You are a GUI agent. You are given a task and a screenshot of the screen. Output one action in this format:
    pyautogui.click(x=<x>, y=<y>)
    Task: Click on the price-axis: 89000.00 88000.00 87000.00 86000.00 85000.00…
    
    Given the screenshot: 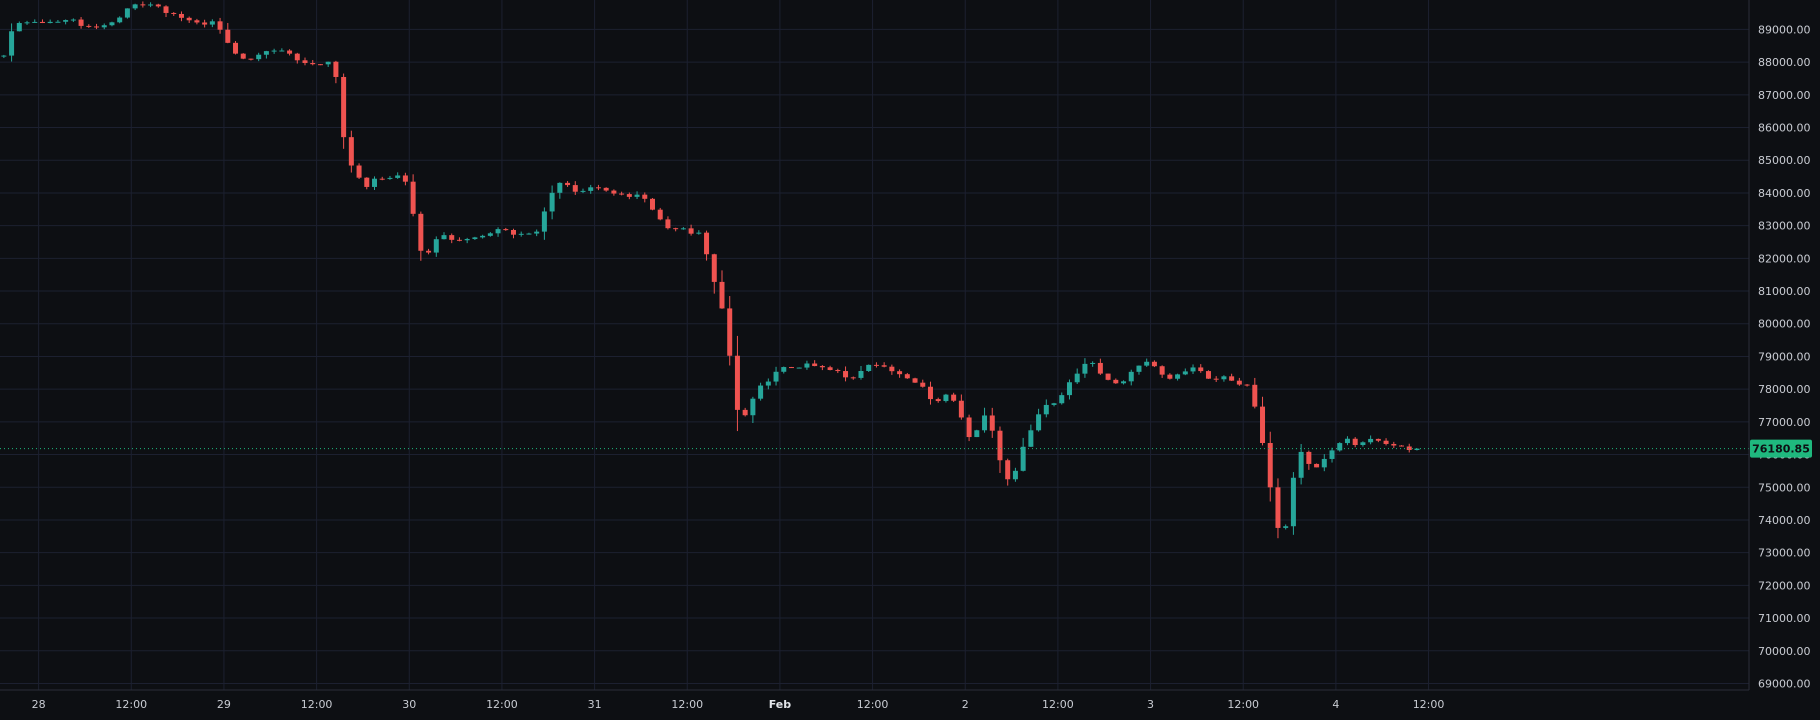 What is the action you would take?
    pyautogui.click(x=1784, y=356)
    